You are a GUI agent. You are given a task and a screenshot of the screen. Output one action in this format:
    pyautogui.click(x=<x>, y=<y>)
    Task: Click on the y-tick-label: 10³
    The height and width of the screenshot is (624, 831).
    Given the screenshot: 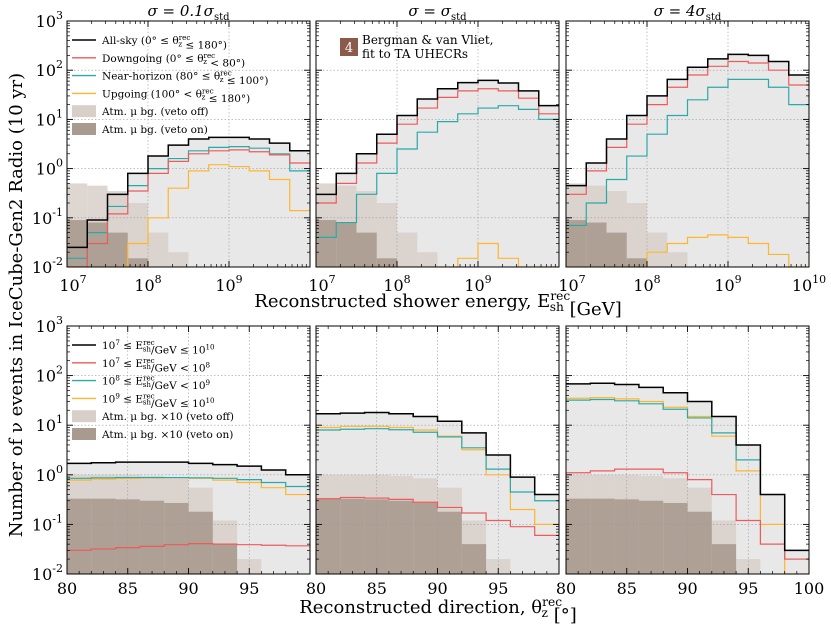 What is the action you would take?
    pyautogui.click(x=49, y=325)
    